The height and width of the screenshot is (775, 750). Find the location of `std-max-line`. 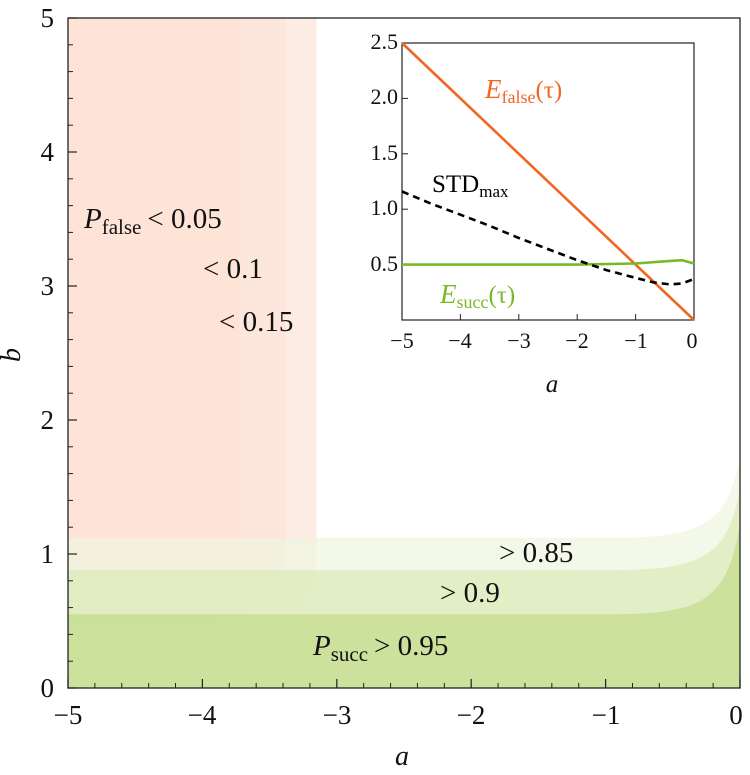

std-max-line is located at coordinates (548, 238).